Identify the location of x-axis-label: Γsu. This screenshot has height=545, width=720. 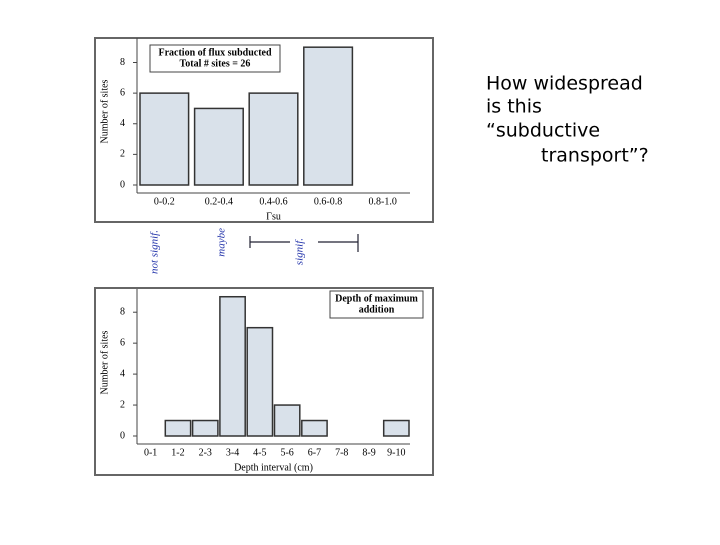
(273, 216).